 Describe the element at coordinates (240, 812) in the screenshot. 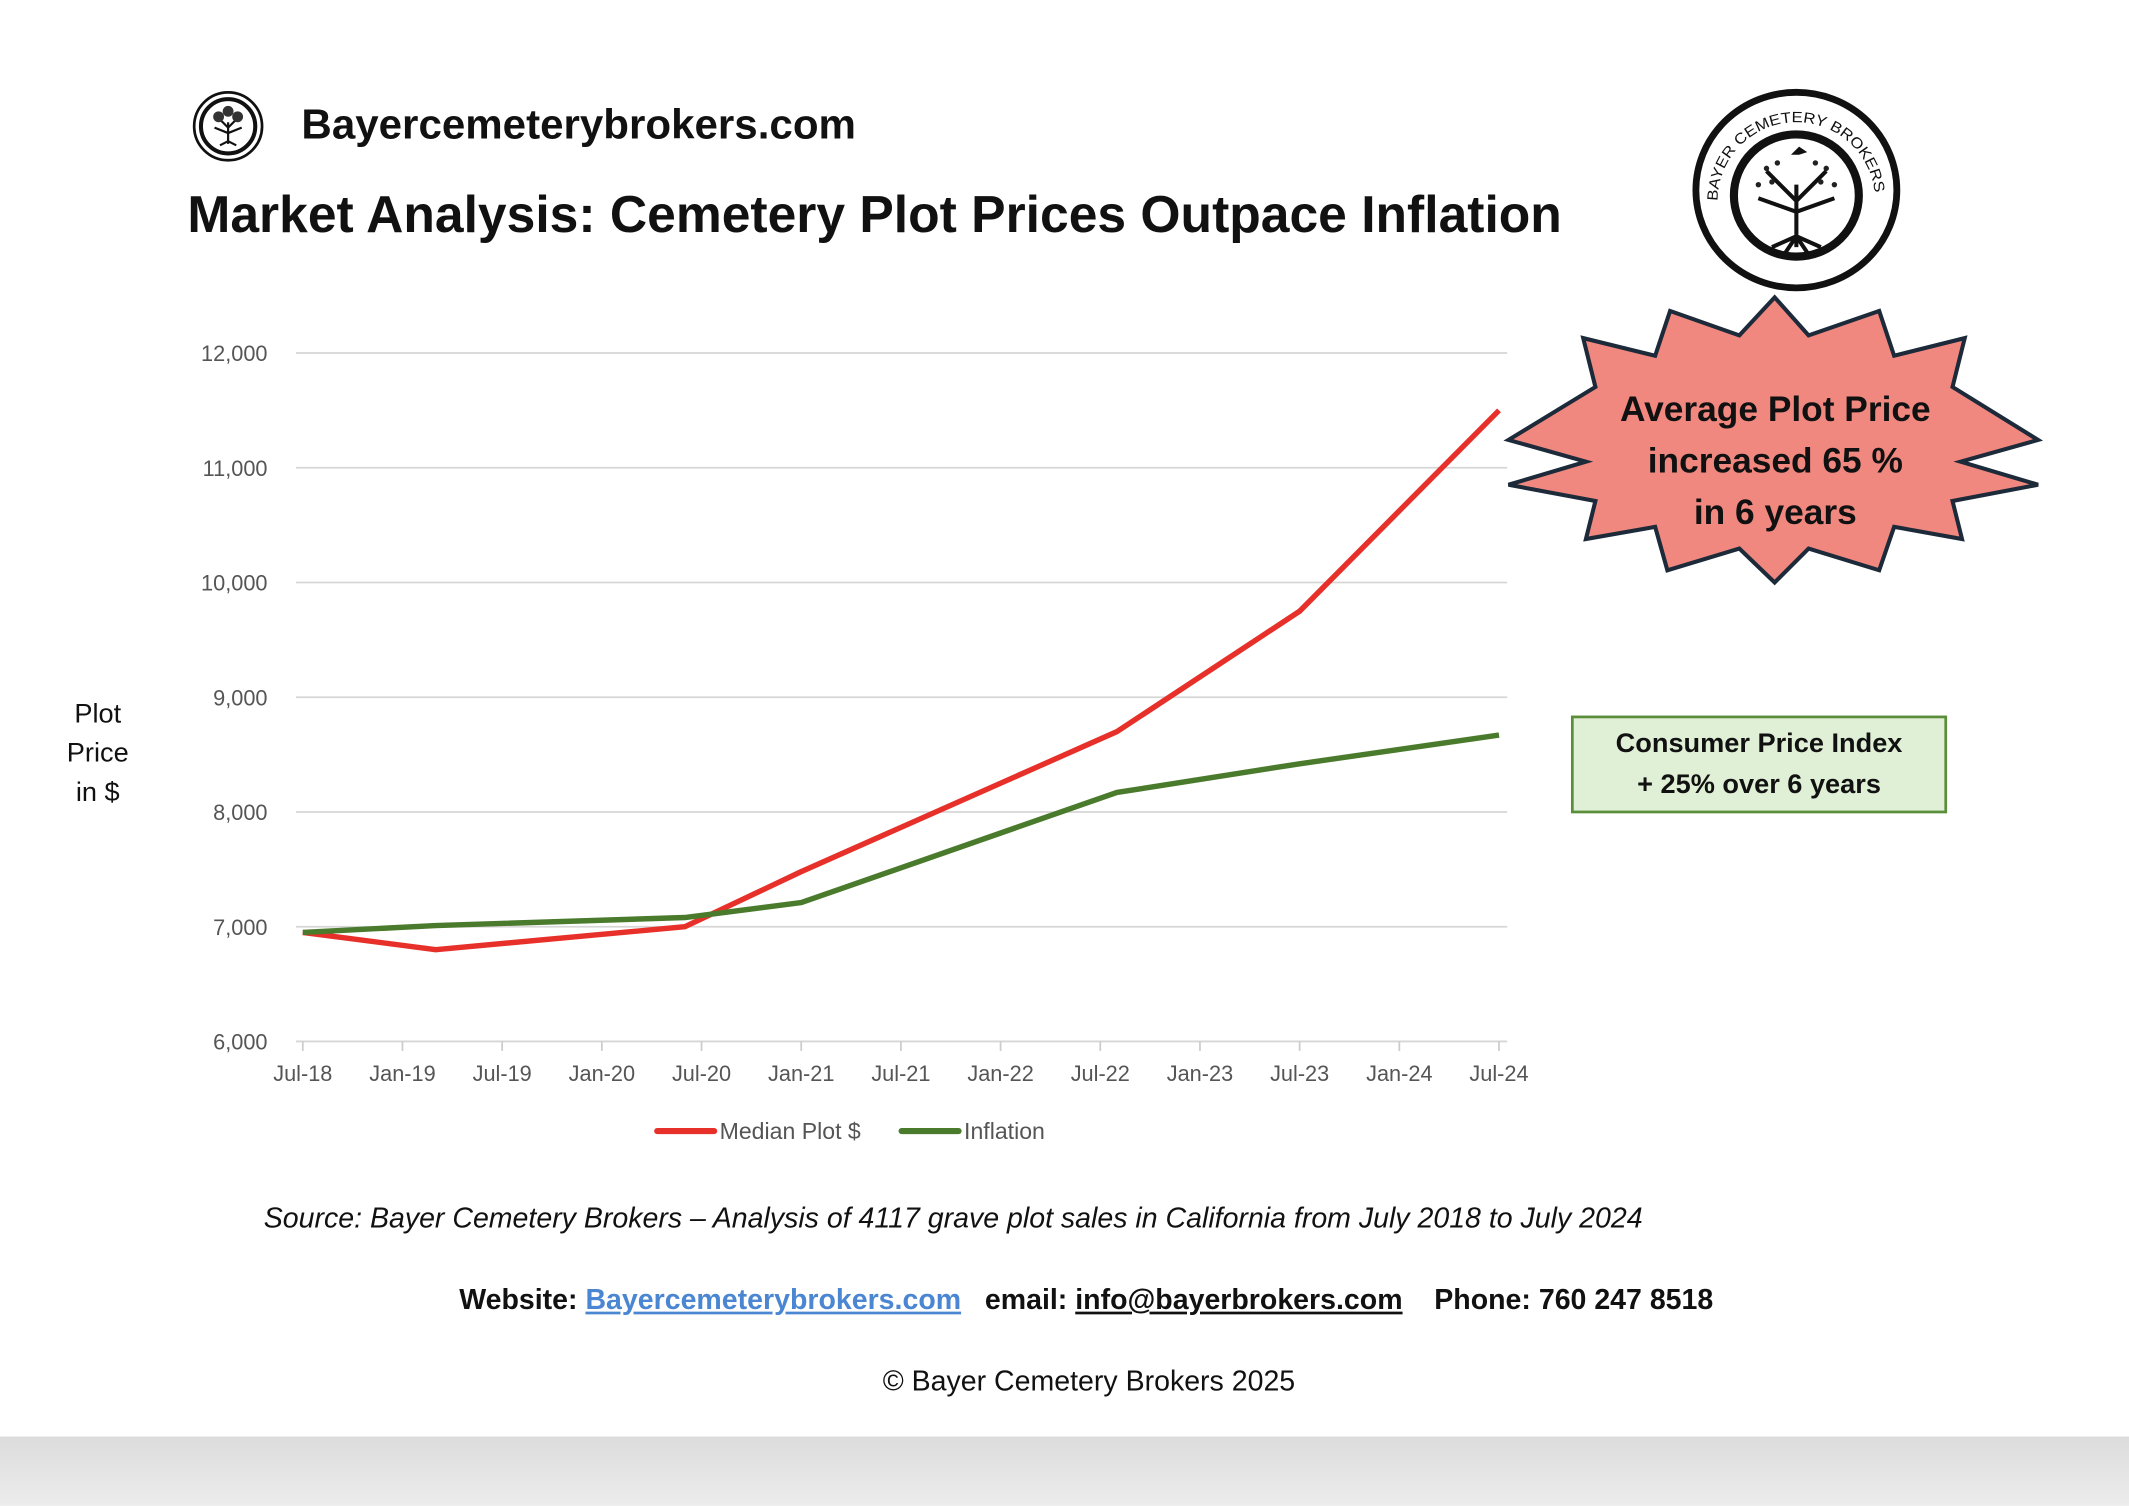

I see `y-tick-label: 8,000` at that location.